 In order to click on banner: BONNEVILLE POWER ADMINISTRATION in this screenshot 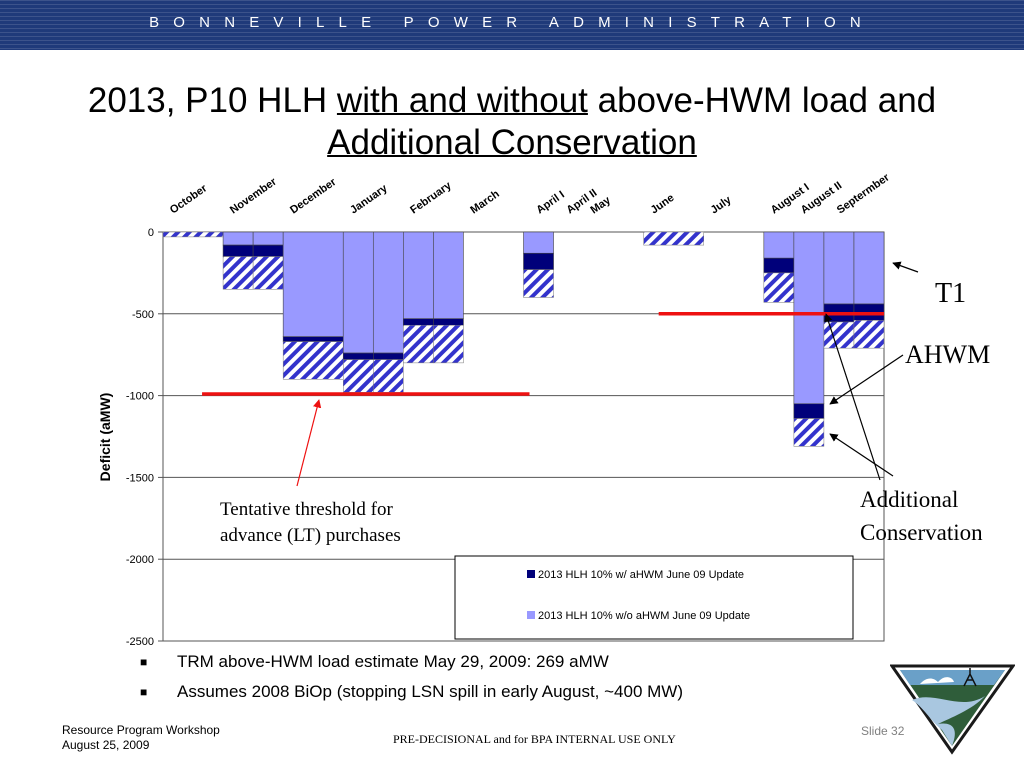, I will do `click(512, 25)`.